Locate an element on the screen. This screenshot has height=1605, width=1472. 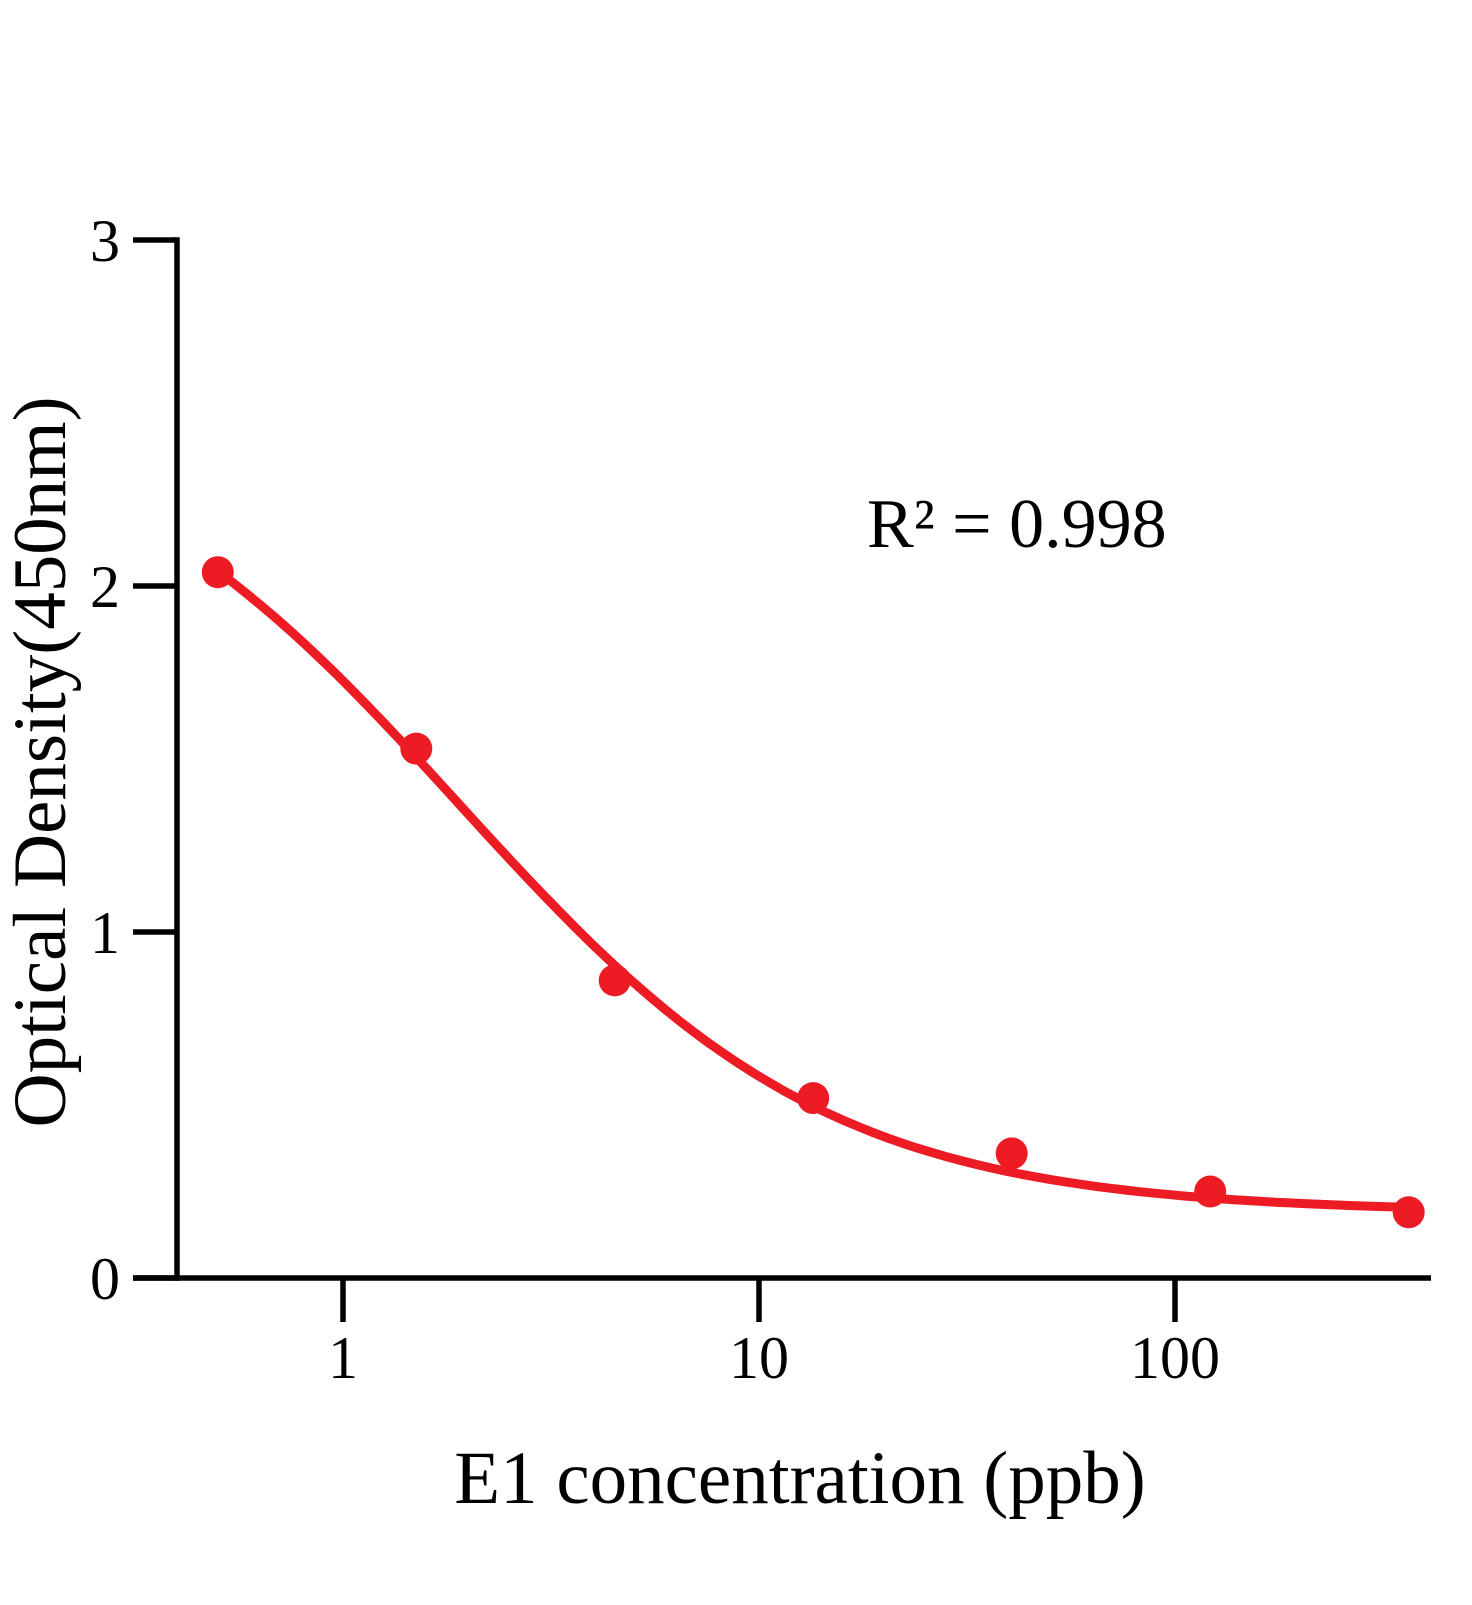
y-tick-label: 0 is located at coordinates (105, 1279).